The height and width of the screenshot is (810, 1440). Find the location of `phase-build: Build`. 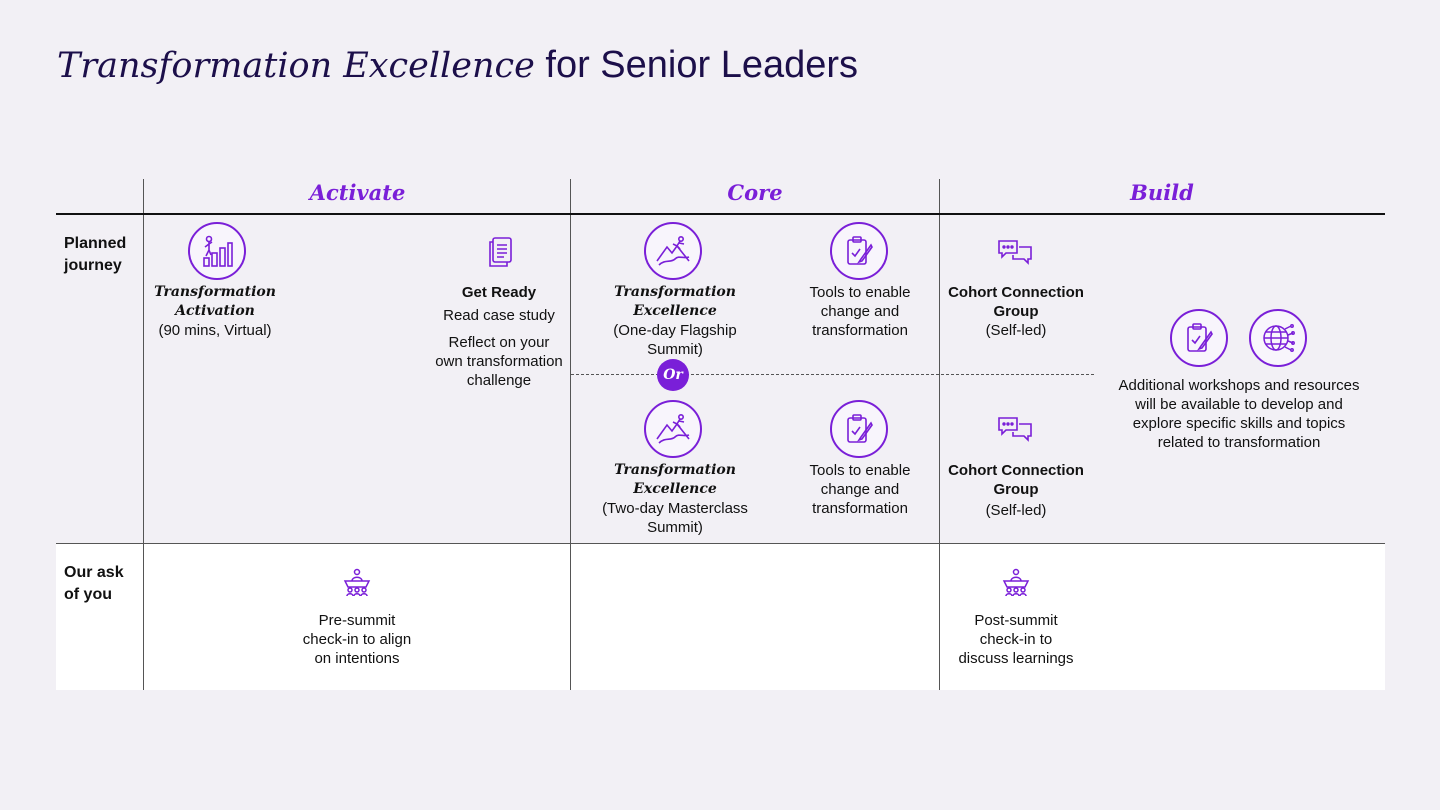

phase-build: Build is located at coordinates (1162, 192).